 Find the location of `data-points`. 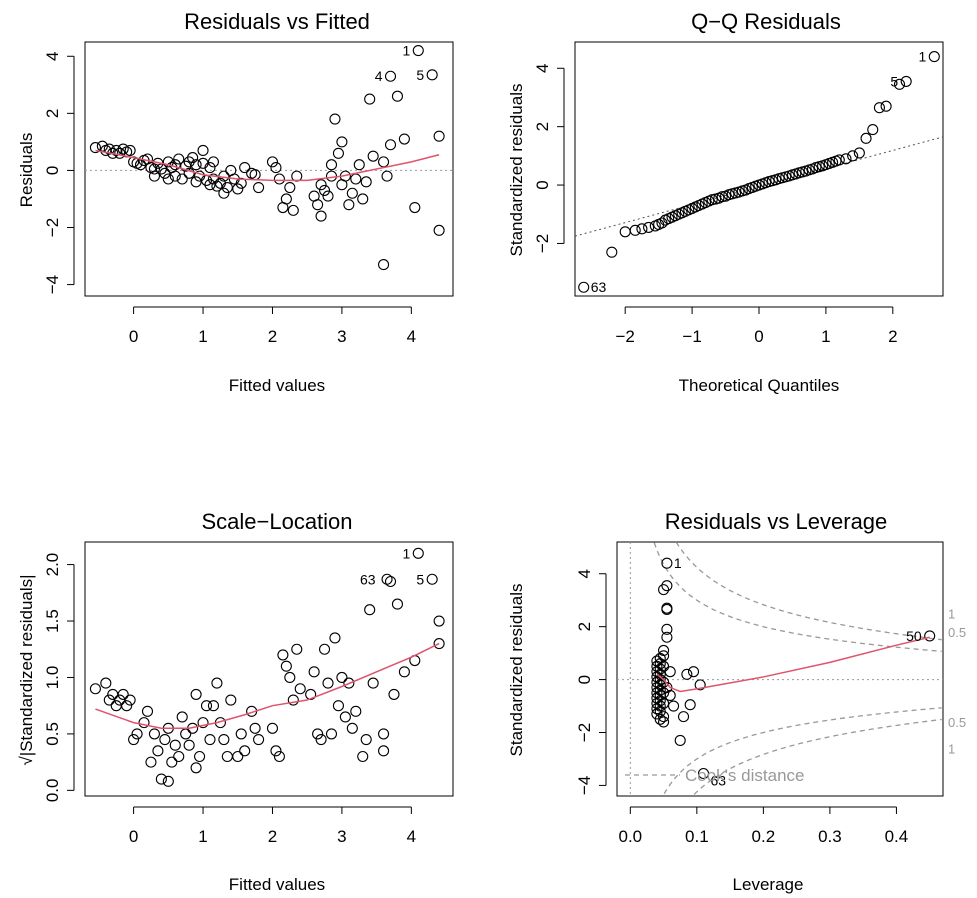

data-points is located at coordinates (793, 668).